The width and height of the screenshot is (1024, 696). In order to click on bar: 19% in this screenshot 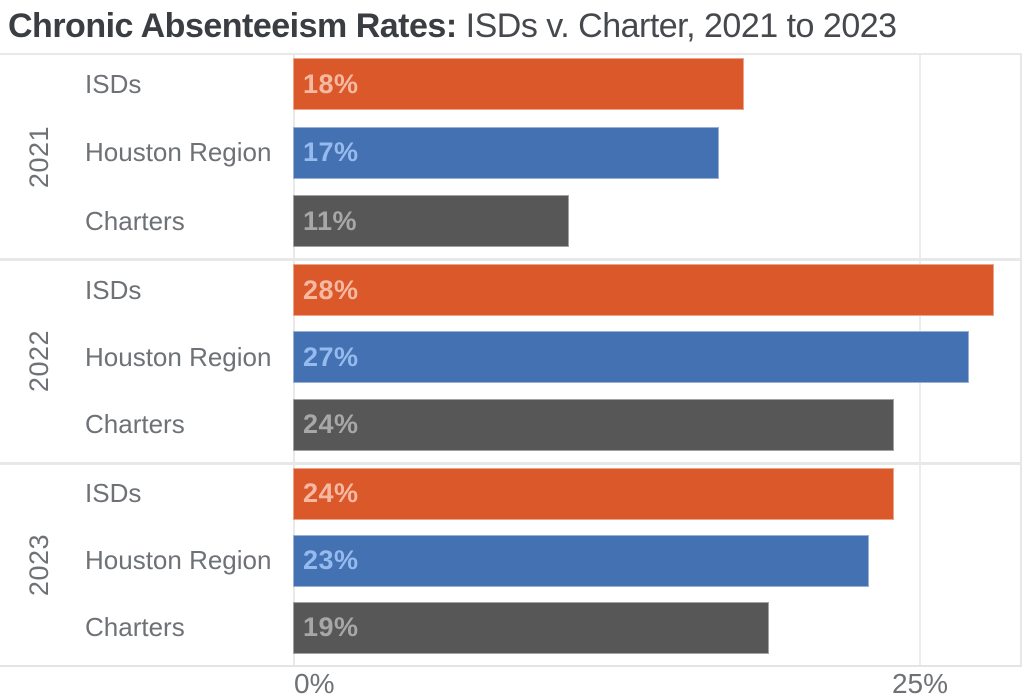, I will do `click(531, 627)`.